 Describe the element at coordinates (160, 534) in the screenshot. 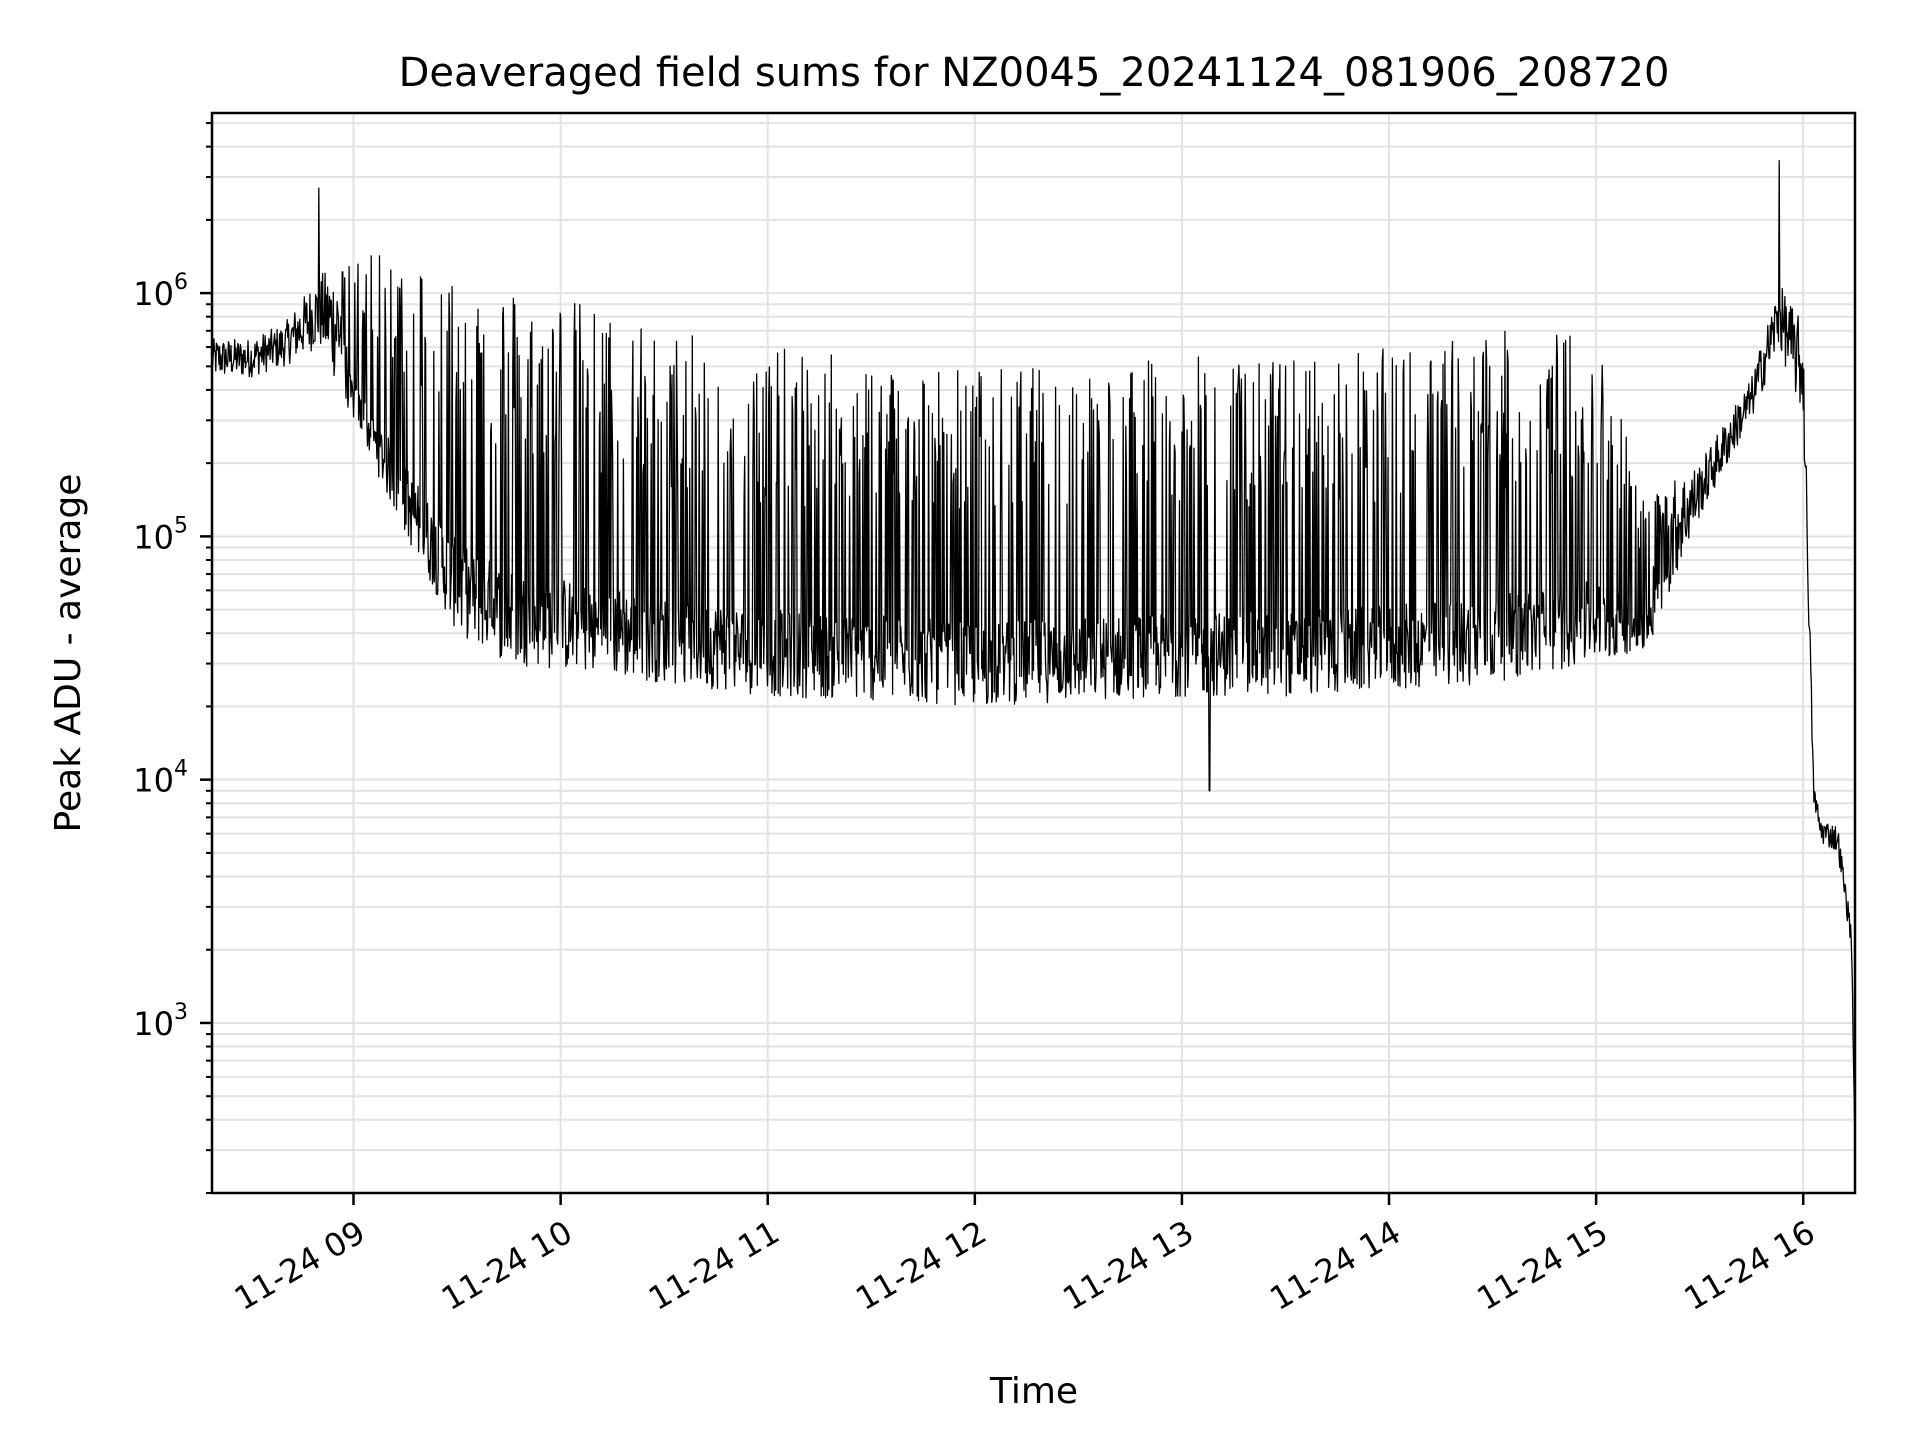

I see `y-tick-label: 10⁵` at that location.